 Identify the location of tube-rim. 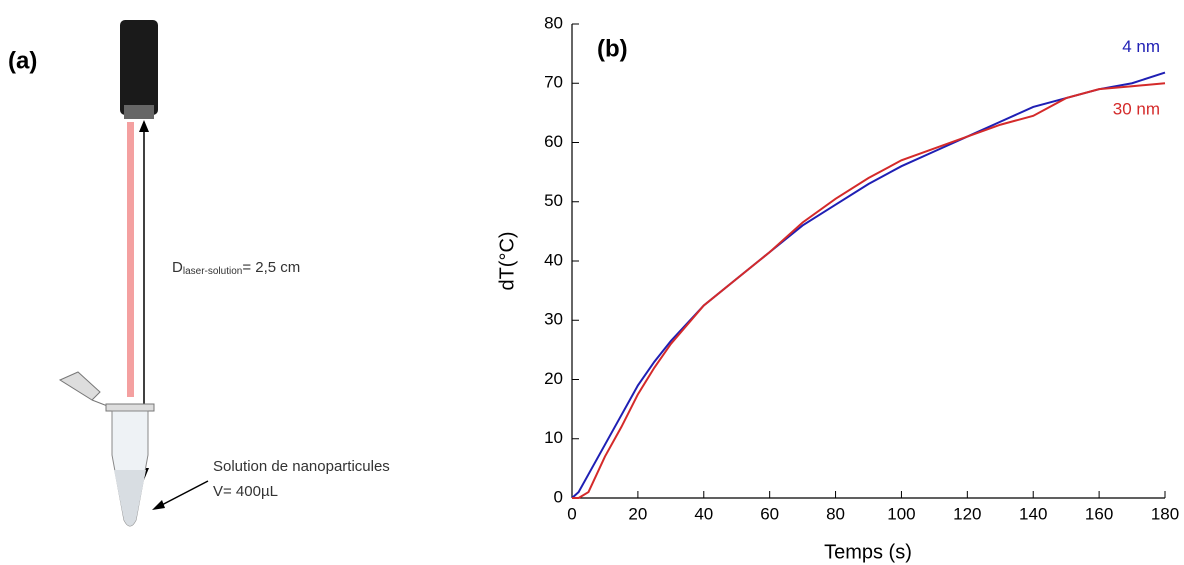
(130, 407).